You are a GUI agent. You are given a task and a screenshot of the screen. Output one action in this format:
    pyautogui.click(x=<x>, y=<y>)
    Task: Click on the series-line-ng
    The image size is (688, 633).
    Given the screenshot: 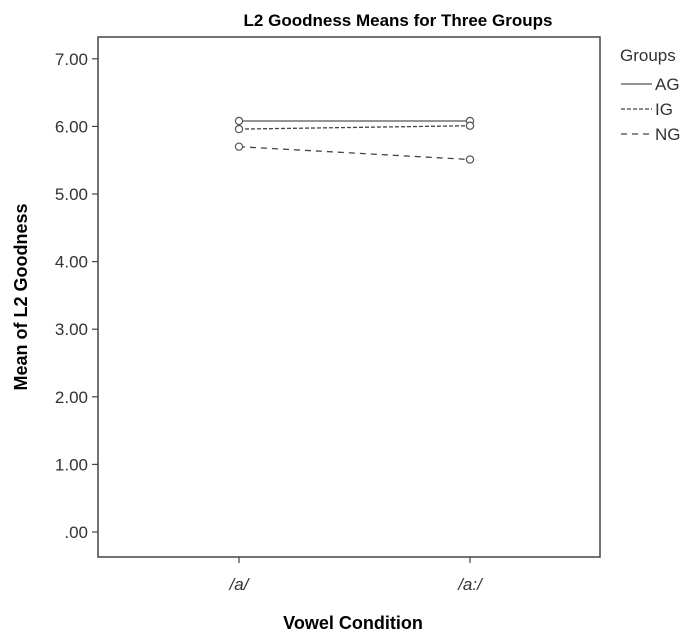 What is the action you would take?
    pyautogui.click(x=354, y=153)
    